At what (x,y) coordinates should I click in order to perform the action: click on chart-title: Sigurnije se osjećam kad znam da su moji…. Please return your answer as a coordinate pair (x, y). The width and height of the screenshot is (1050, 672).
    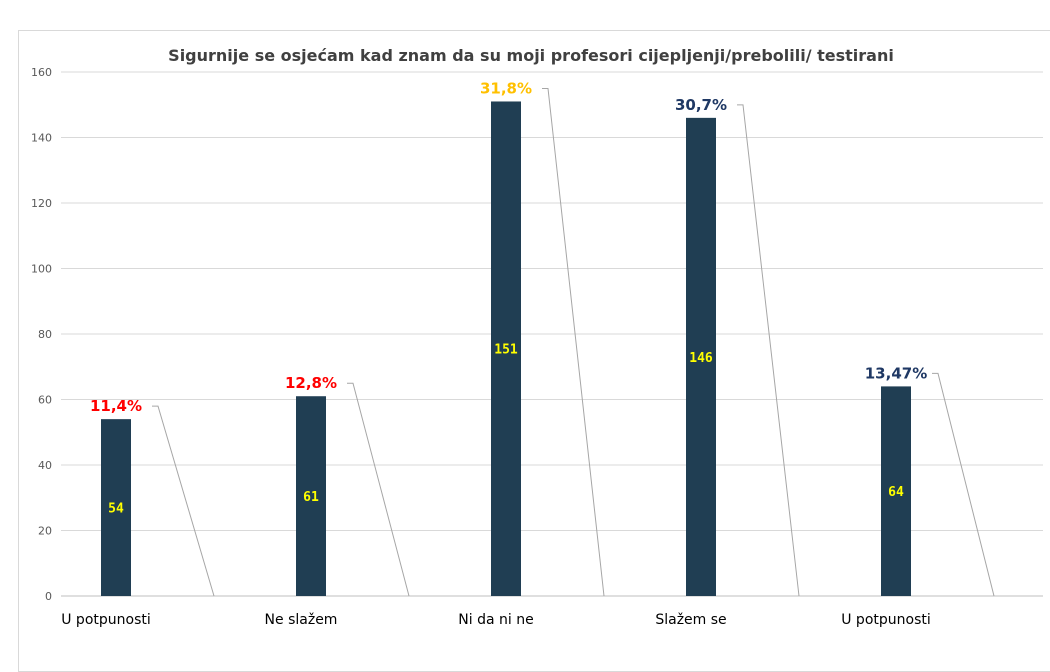
    Looking at the image, I should click on (531, 55).